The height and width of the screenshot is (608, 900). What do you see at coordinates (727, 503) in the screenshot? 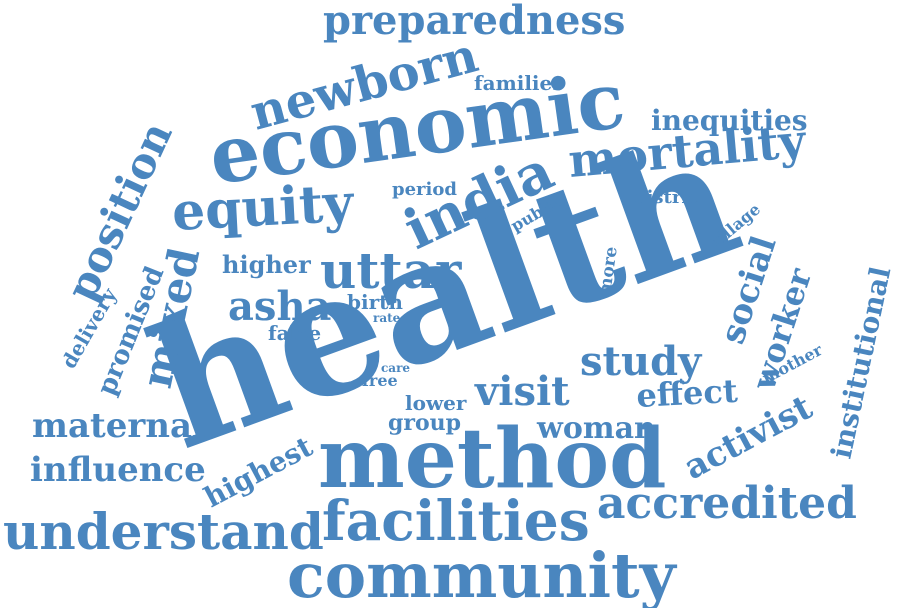
I see `word-accredited: accredited` at bounding box center [727, 503].